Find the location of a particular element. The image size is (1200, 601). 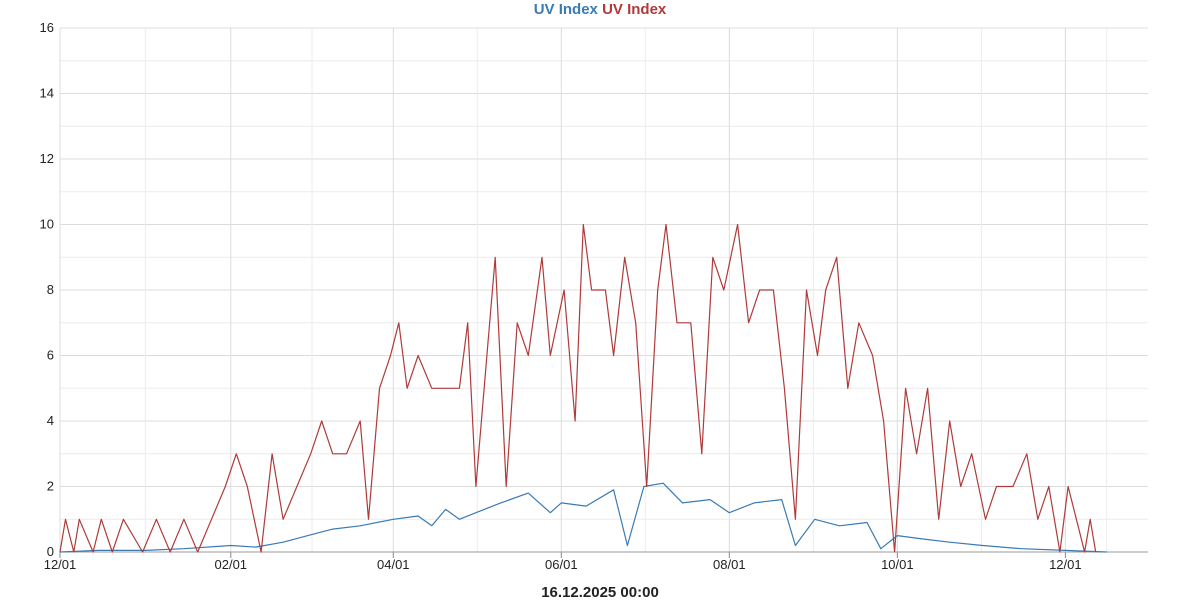

y-tick-label: 14 is located at coordinates (47, 93).